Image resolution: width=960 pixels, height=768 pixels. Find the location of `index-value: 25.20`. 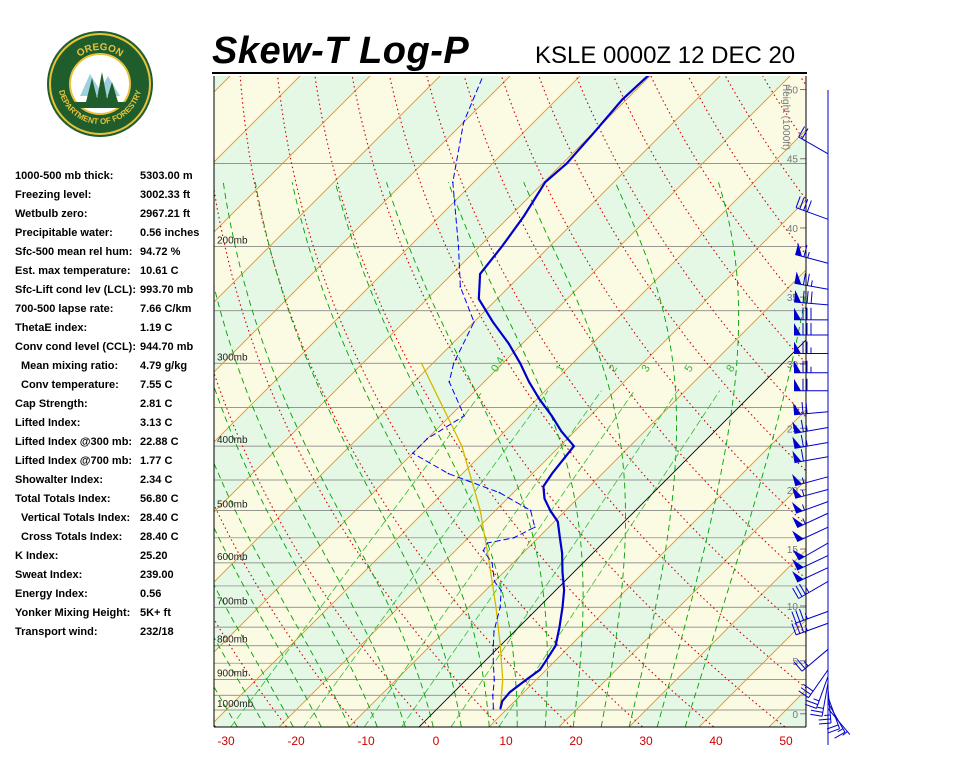

index-value: 25.20 is located at coordinates (154, 556).